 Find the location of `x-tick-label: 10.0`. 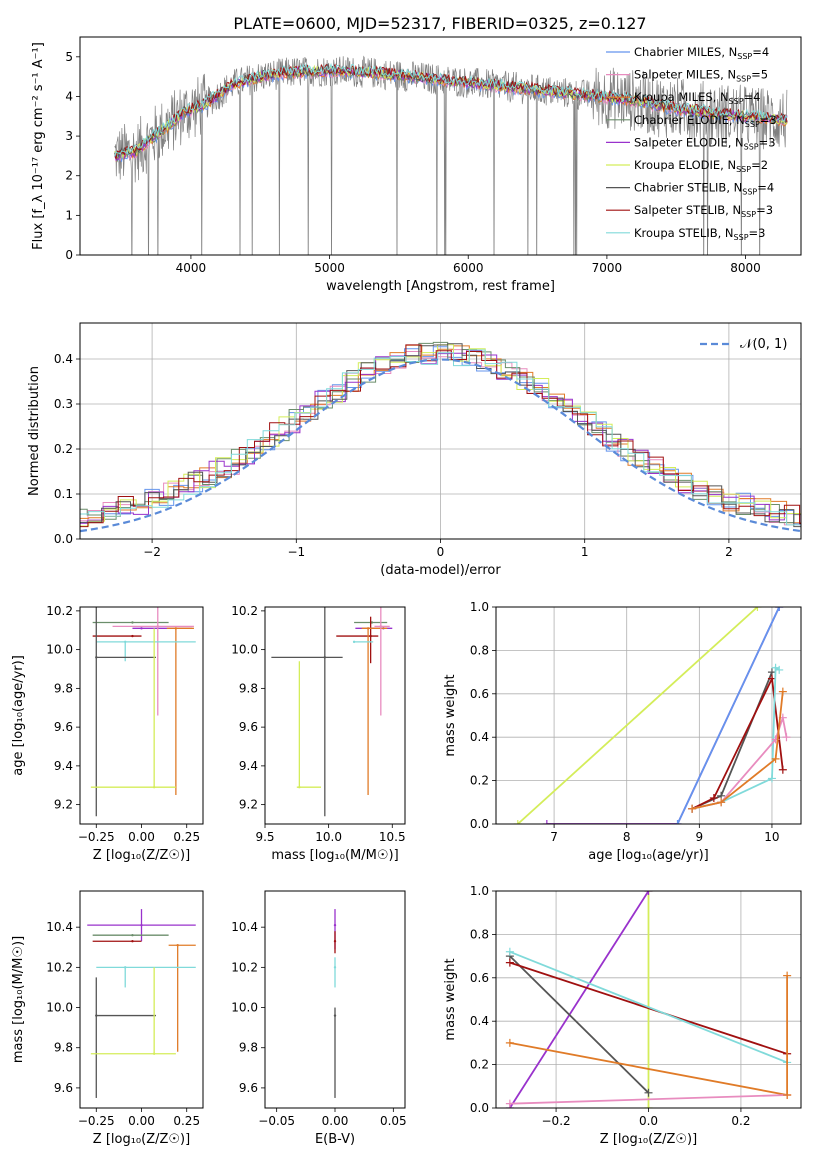

x-tick-label: 10.0 is located at coordinates (328, 837).